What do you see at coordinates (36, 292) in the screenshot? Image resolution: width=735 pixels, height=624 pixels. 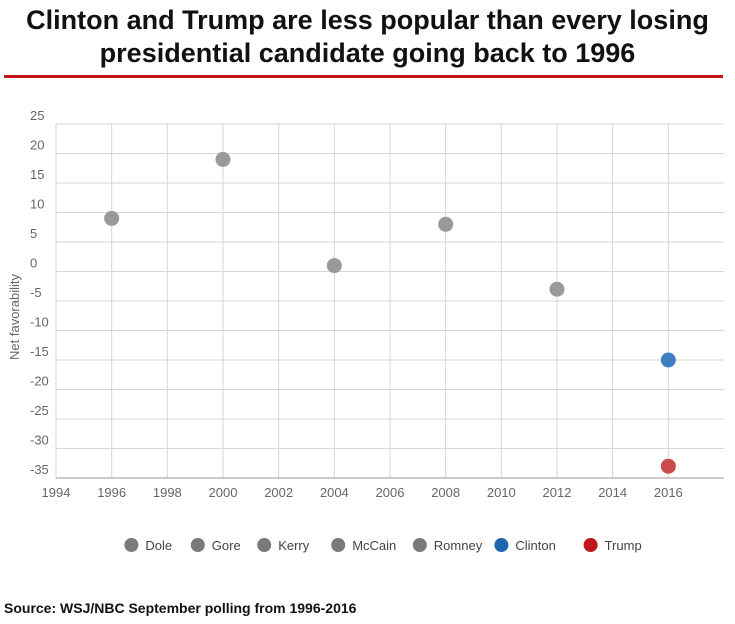 I see `y-tick-label: -5` at bounding box center [36, 292].